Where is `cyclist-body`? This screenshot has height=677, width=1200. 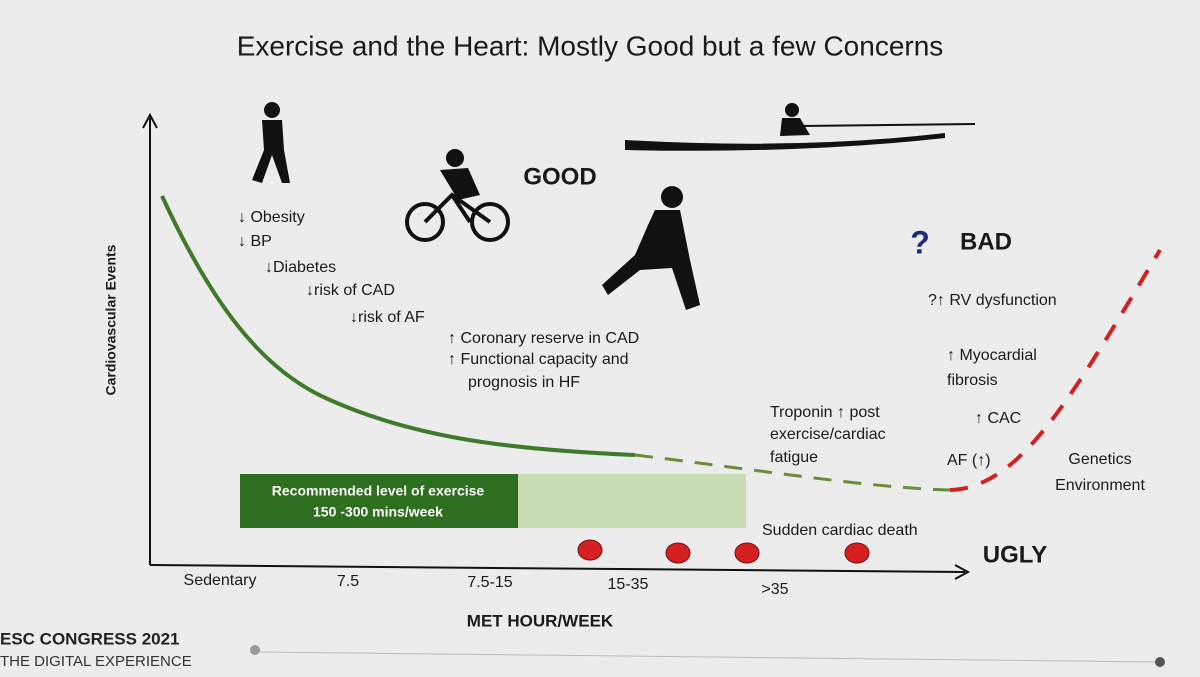
cyclist-body is located at coordinates (460, 174).